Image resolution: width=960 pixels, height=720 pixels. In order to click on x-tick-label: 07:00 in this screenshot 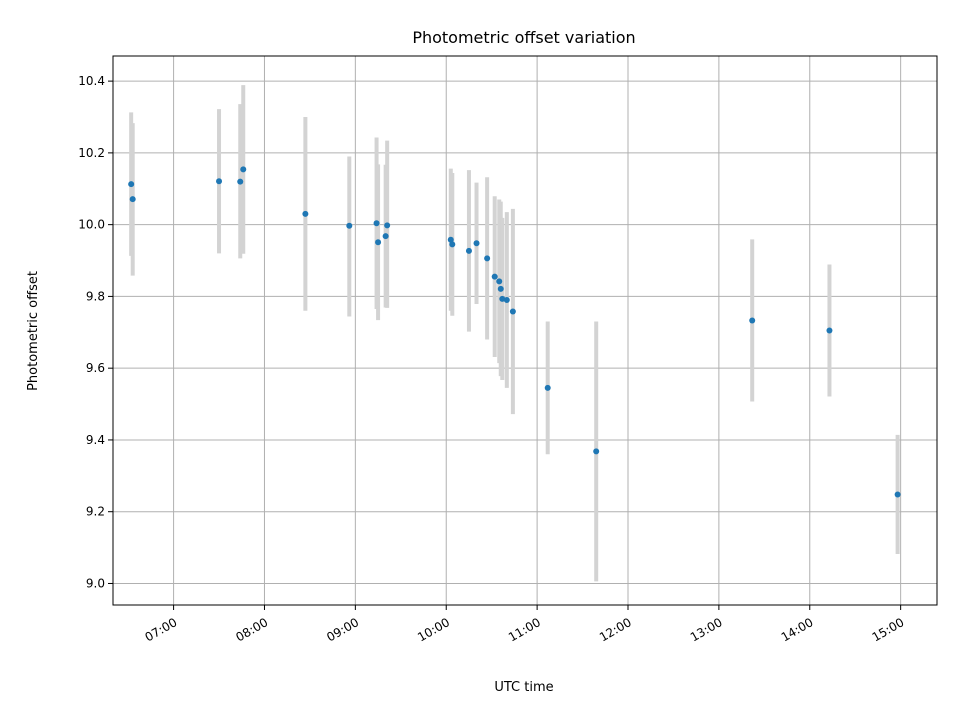, I will do `click(161, 629)`.